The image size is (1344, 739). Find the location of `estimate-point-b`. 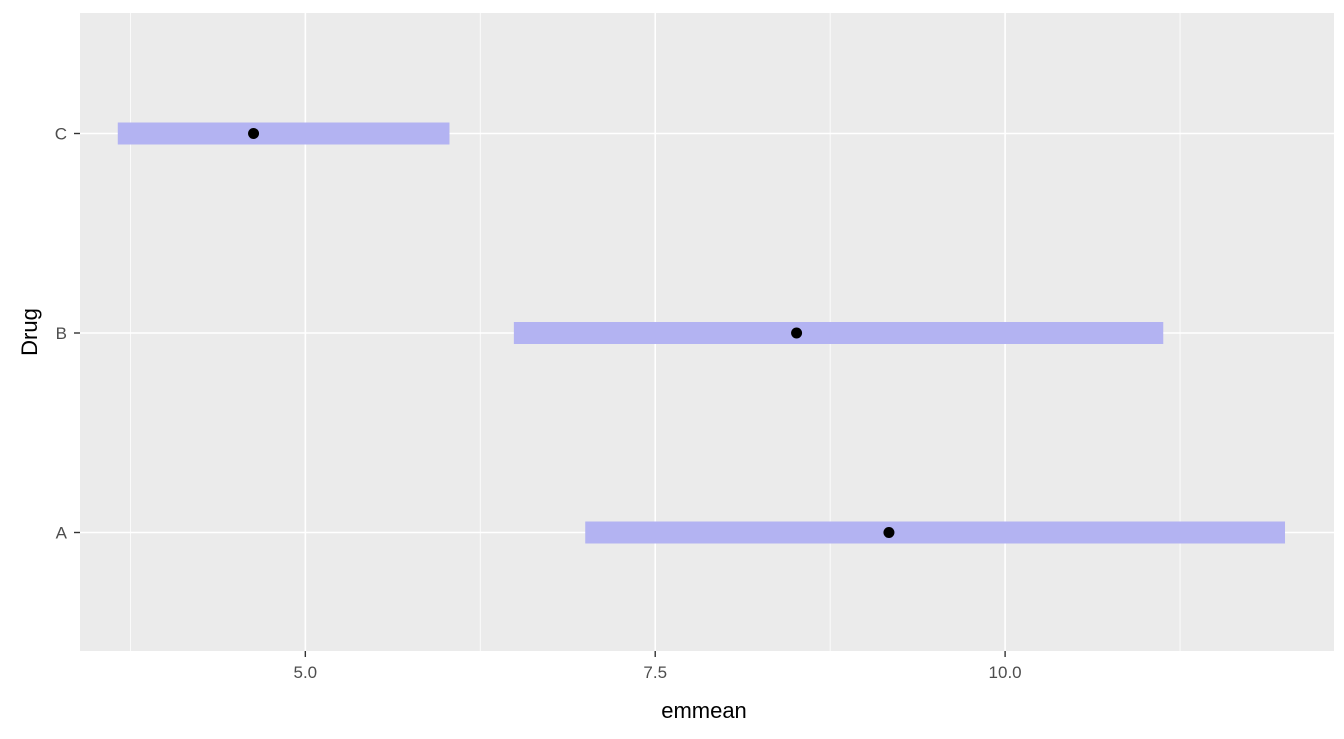

estimate-point-b is located at coordinates (797, 333).